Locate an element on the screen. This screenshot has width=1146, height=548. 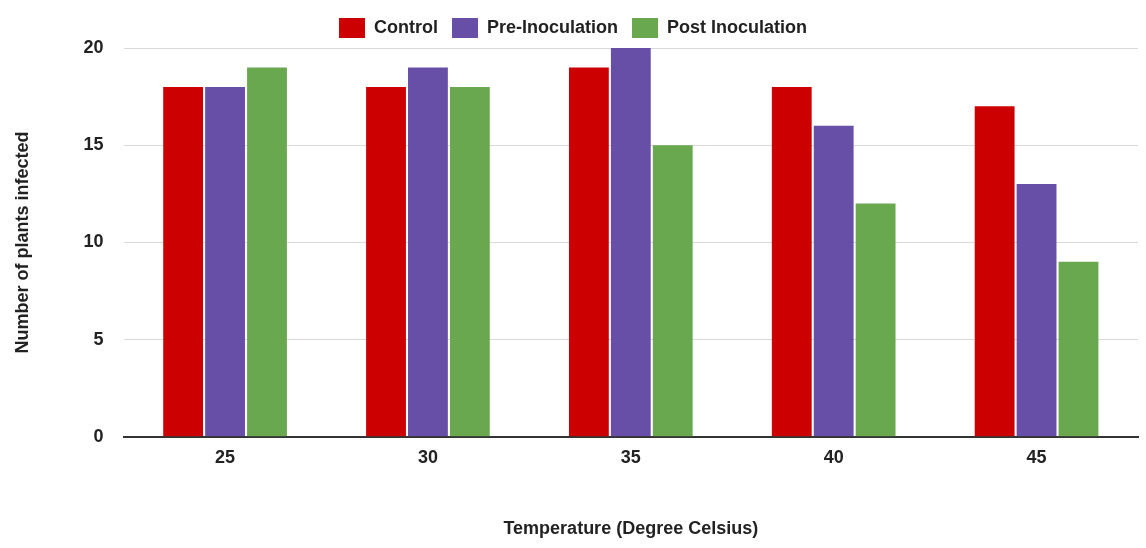
x-tick-label: 30 is located at coordinates (427, 456).